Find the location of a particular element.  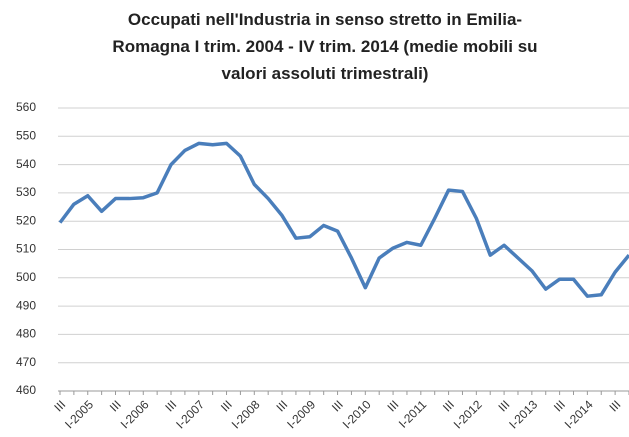

x-tick-label: I-2014 is located at coordinates (579, 414).